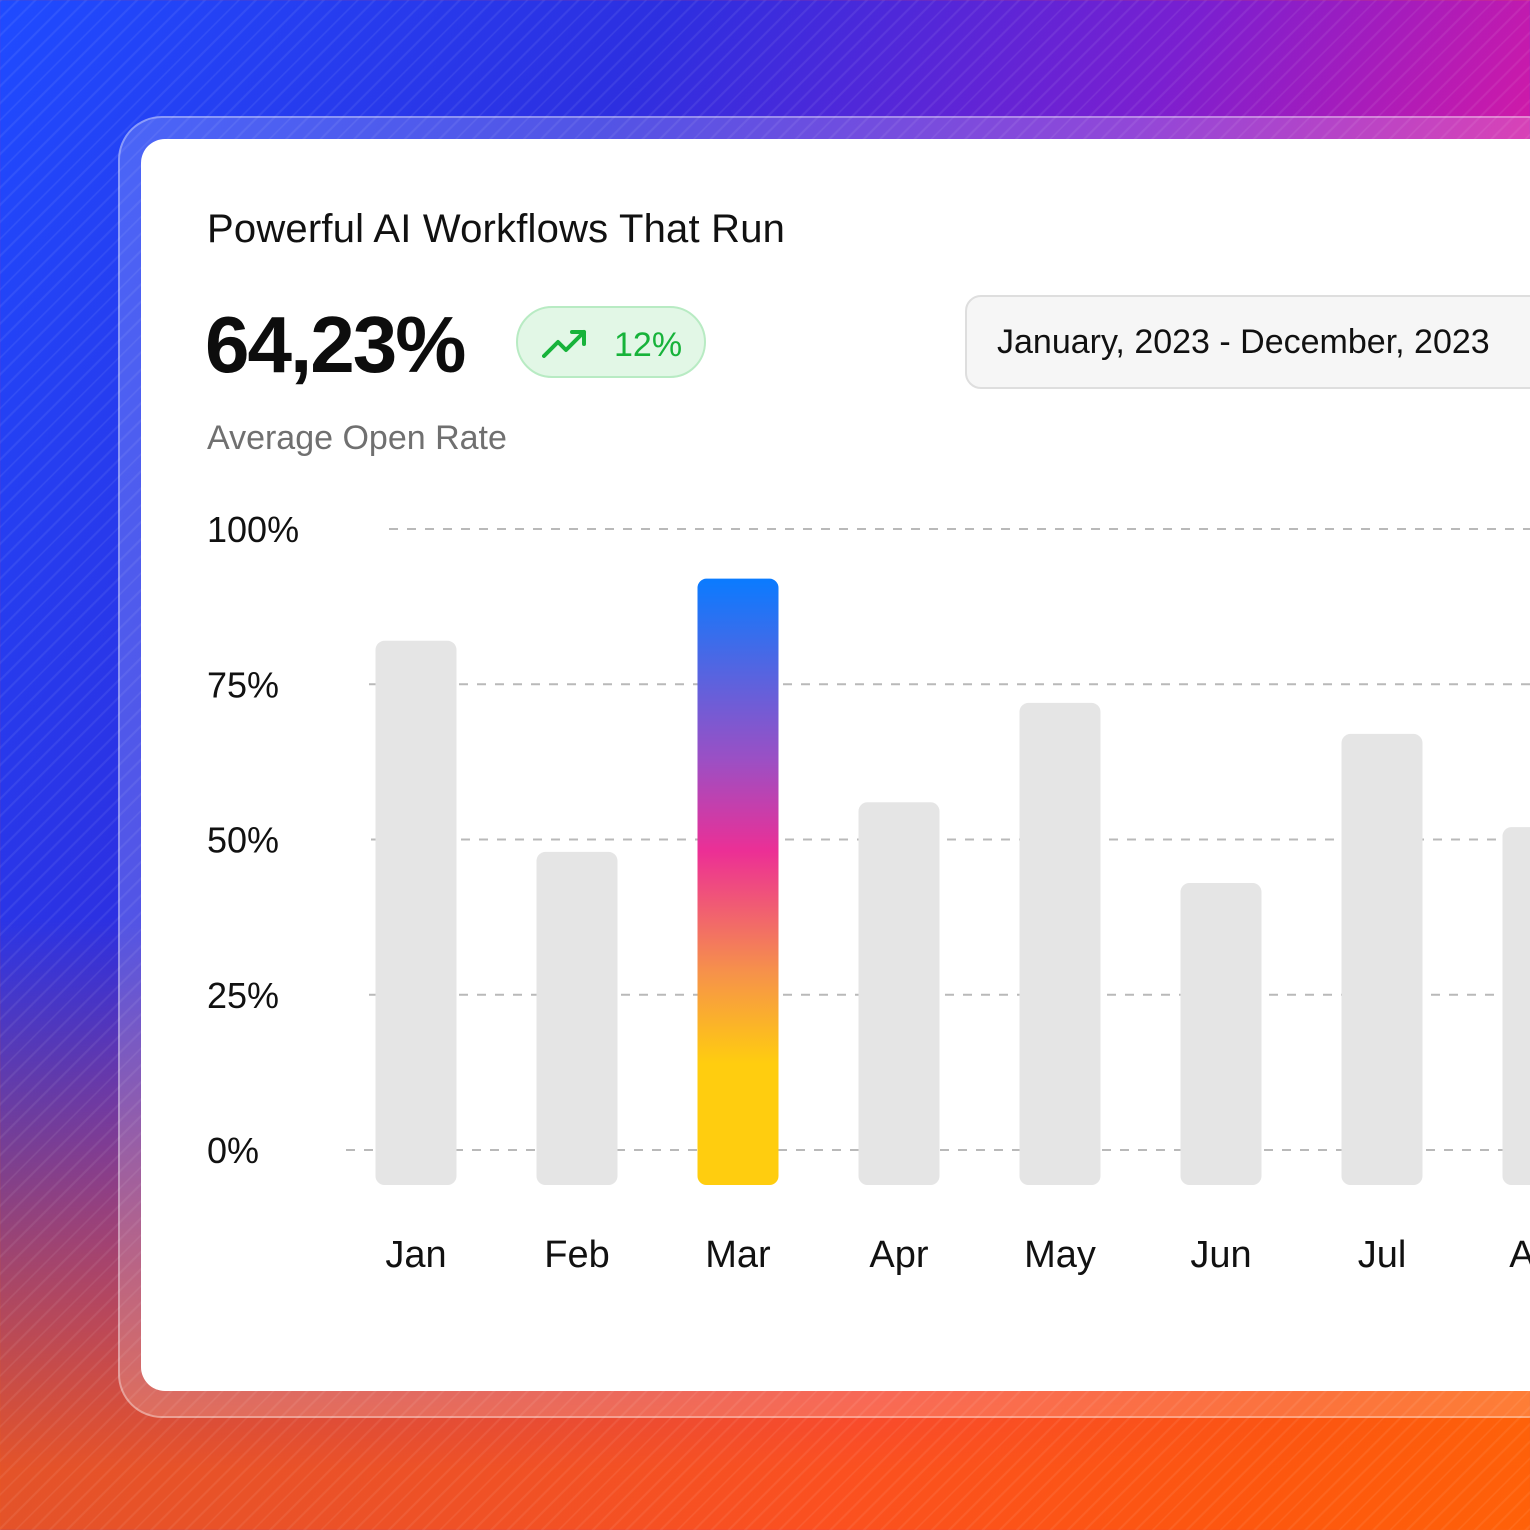 The image size is (1530, 1530). Describe the element at coordinates (357, 438) in the screenshot. I see `kpi-subtitle: Average Open Rate` at that location.